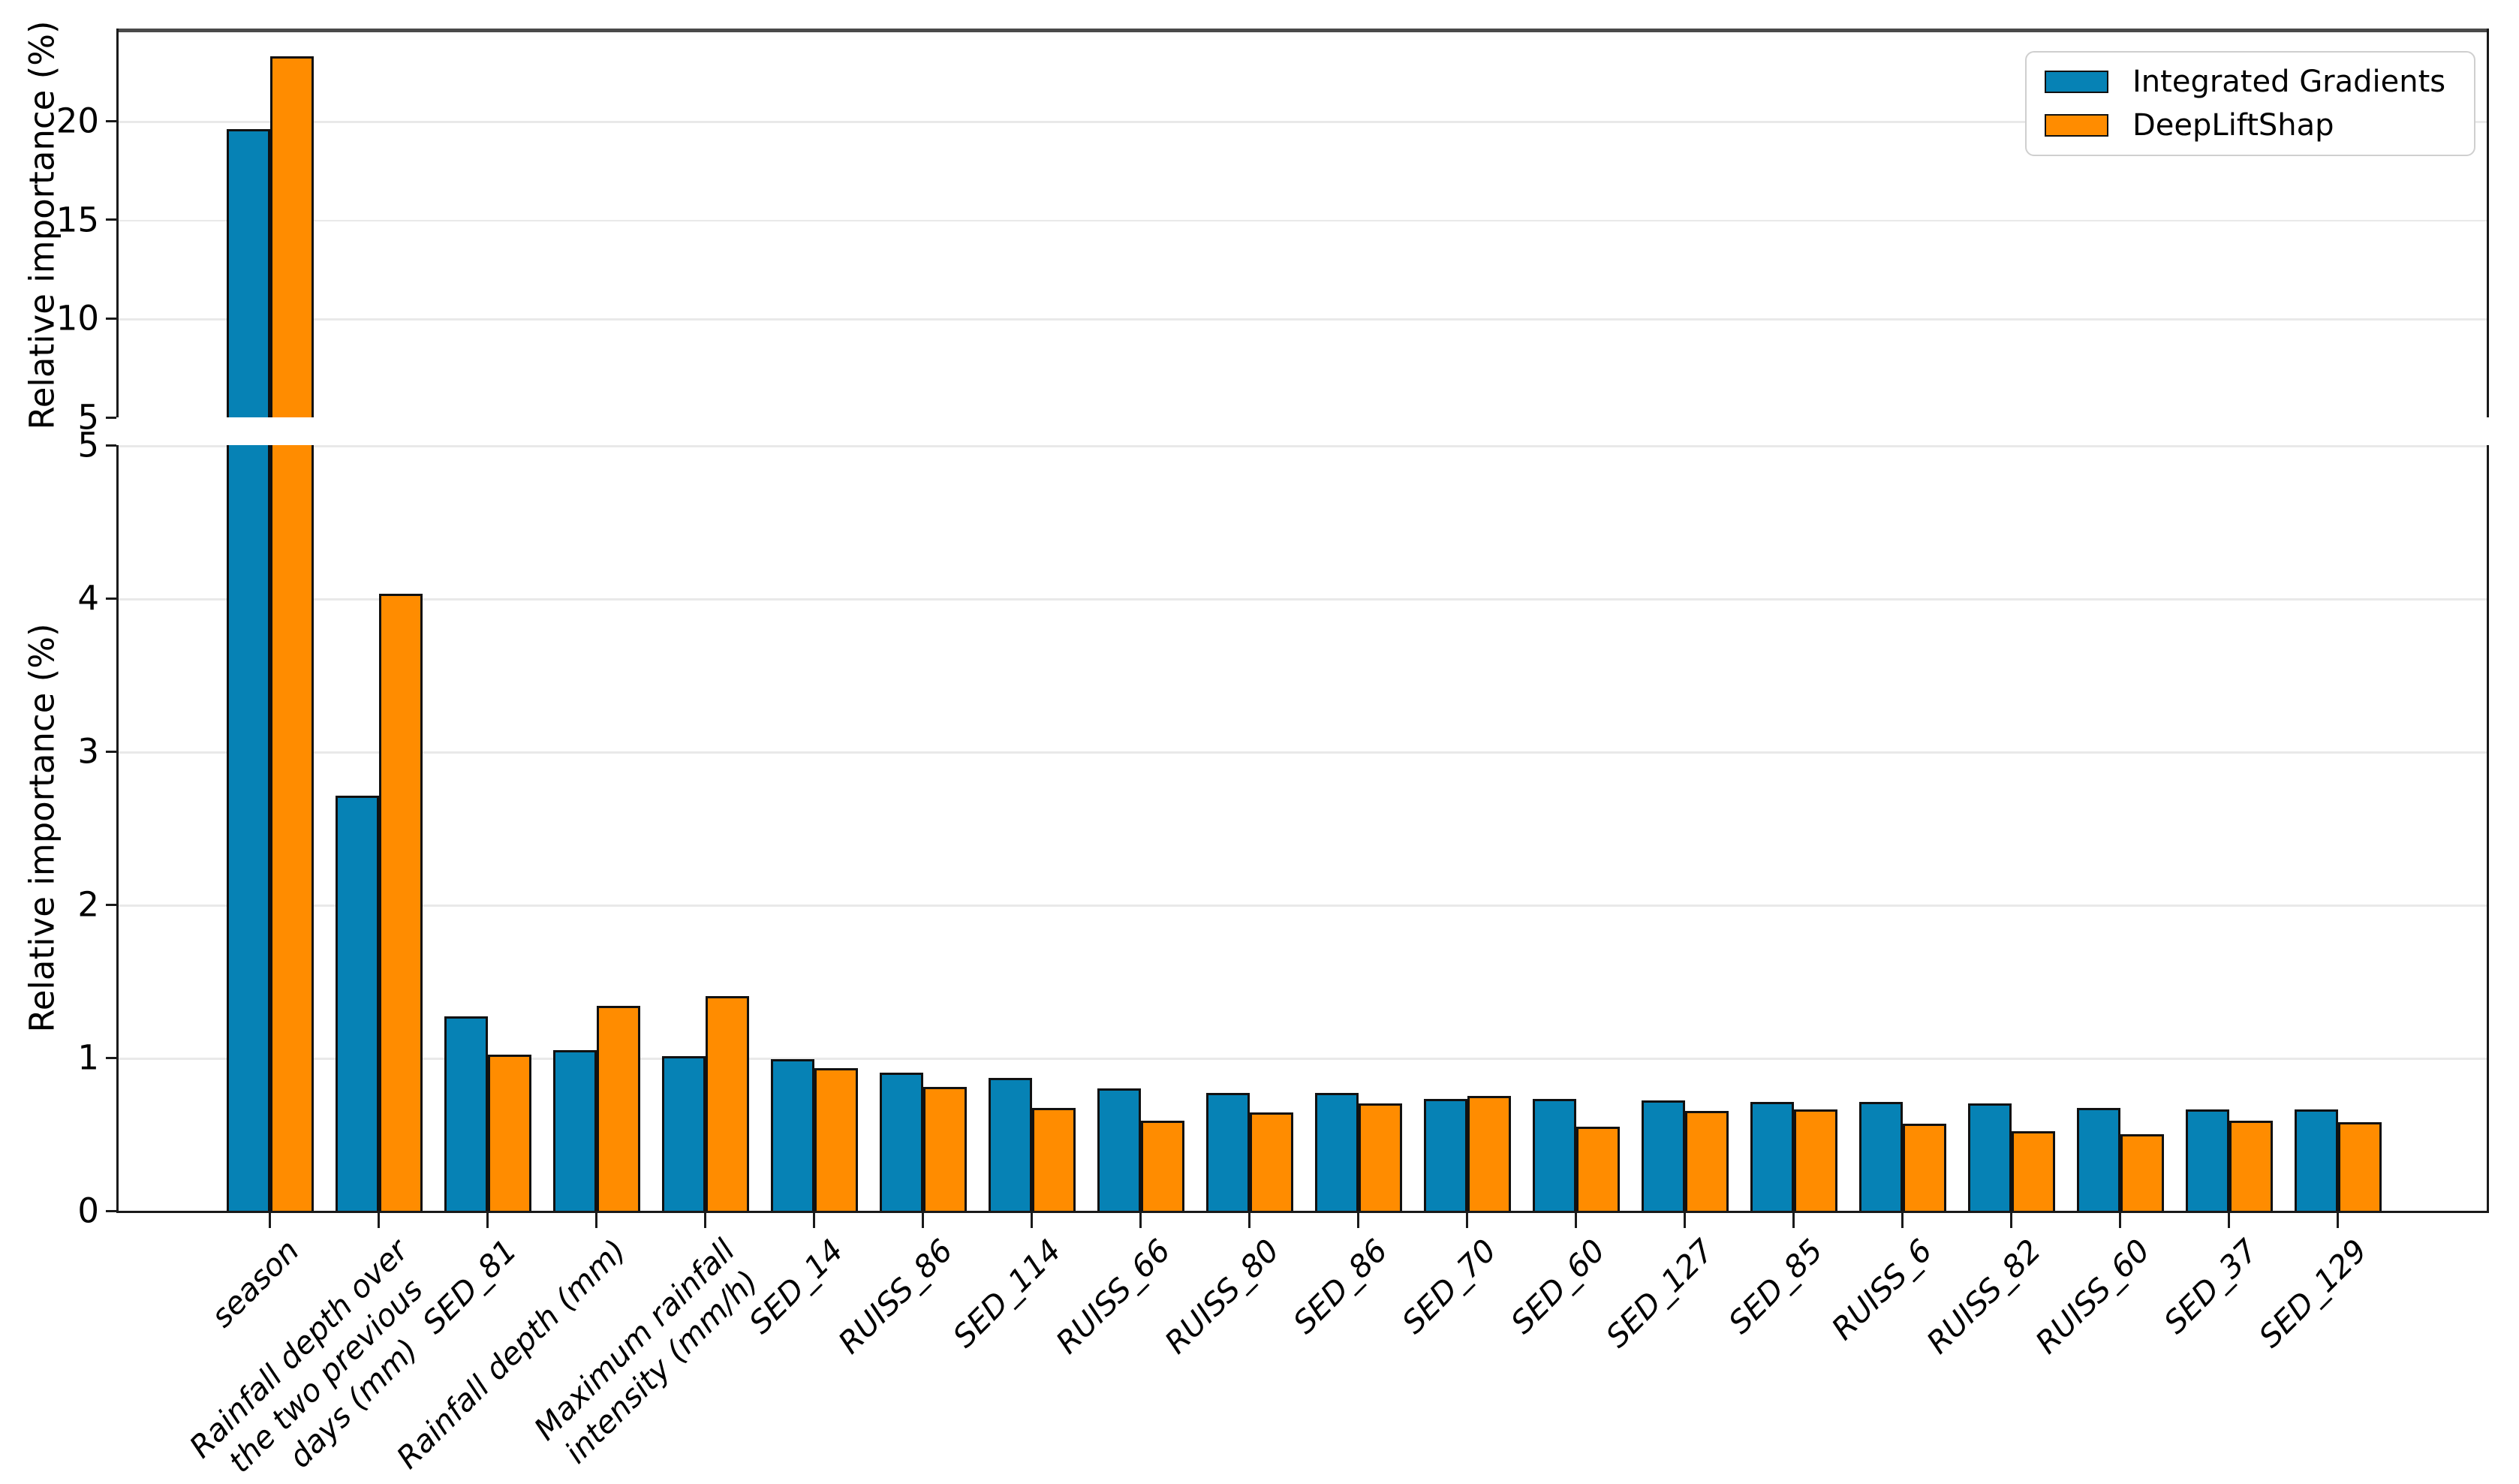  Describe the element at coordinates (1302, 1212) in the screenshot. I see `lower-bottom-spine` at that location.